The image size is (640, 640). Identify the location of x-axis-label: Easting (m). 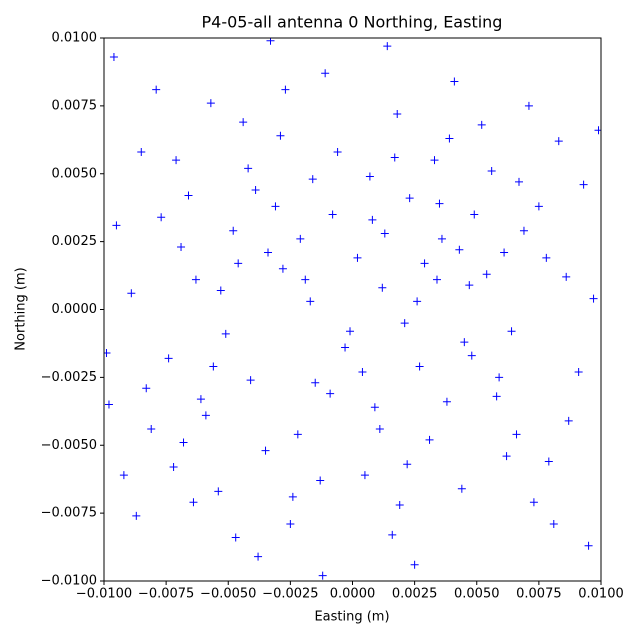
(351, 617).